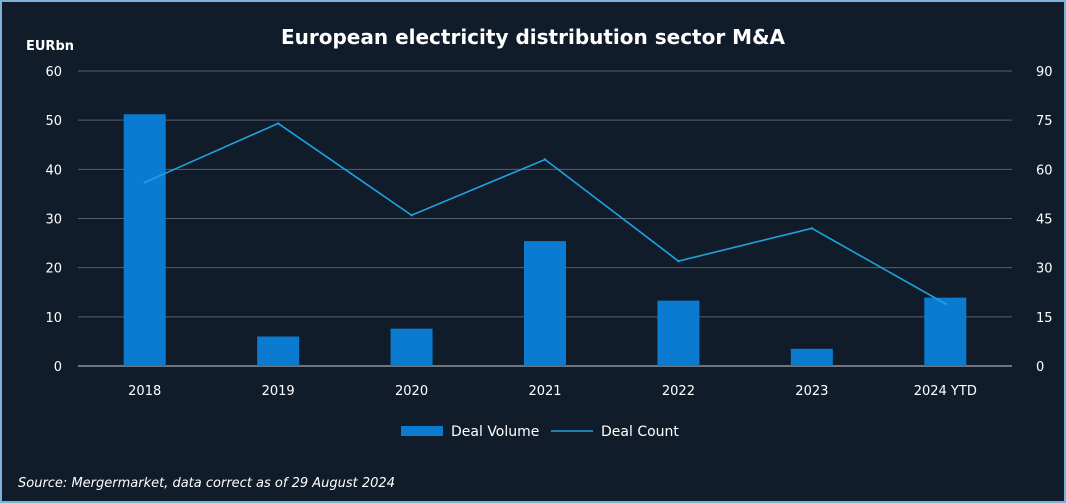 This screenshot has height=503, width=1066. Describe the element at coordinates (1044, 269) in the screenshot. I see `right-tick-label: 30` at that location.